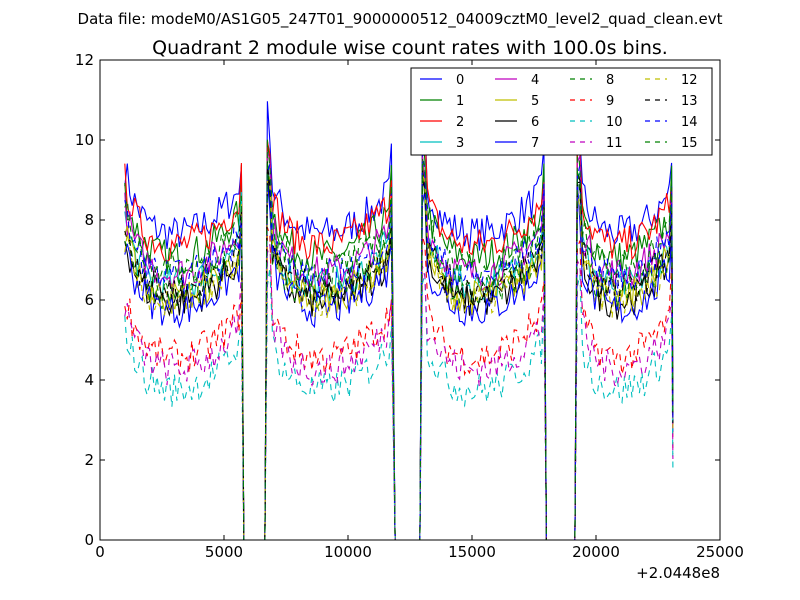  Describe the element at coordinates (89, 220) in the screenshot. I see `y-tick-label: 8` at that location.